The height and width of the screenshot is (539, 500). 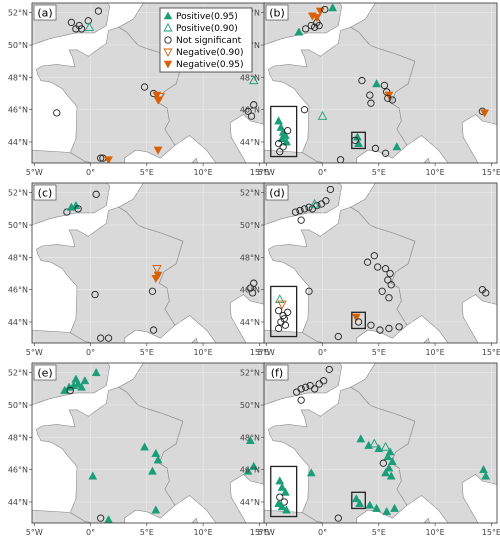 I want to click on x-tick-label: 5°E, so click(x=379, y=352).